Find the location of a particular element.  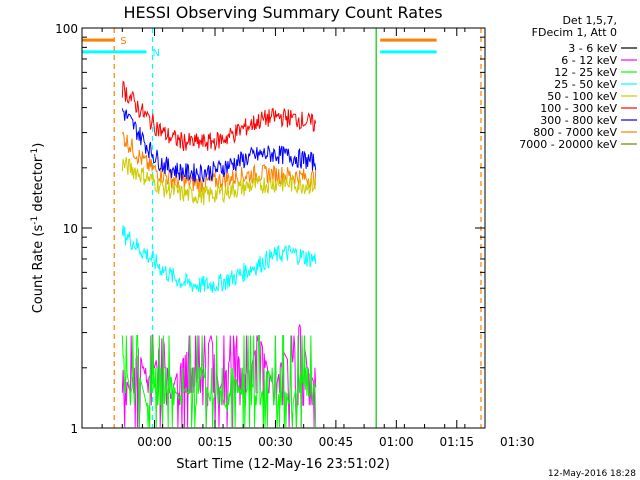

series-line-800-7000-kev is located at coordinates (219, 162).